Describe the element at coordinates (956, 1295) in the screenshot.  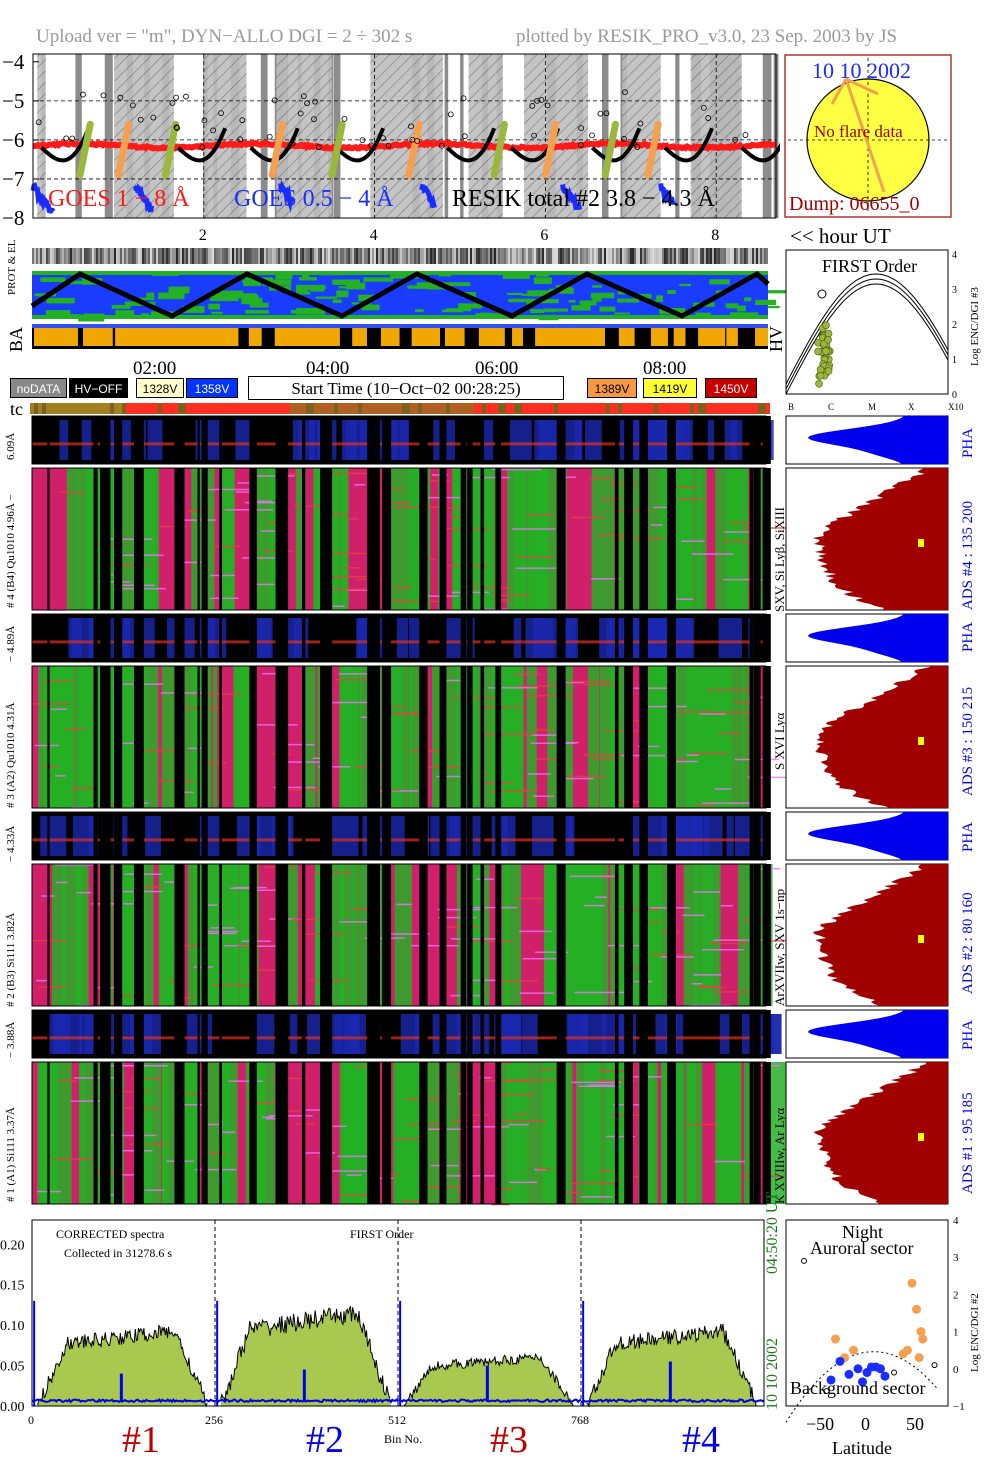
I see `lat-ytick-label: 2` at that location.